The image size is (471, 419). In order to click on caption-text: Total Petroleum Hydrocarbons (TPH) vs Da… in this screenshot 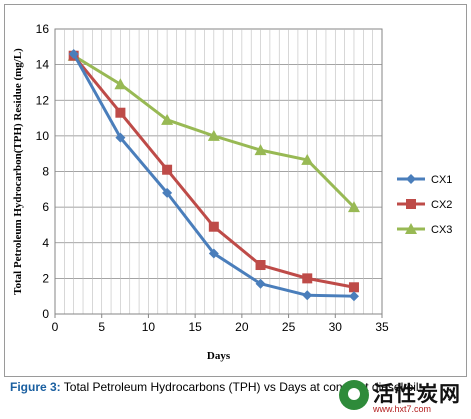, I will do `click(241, 387)`.